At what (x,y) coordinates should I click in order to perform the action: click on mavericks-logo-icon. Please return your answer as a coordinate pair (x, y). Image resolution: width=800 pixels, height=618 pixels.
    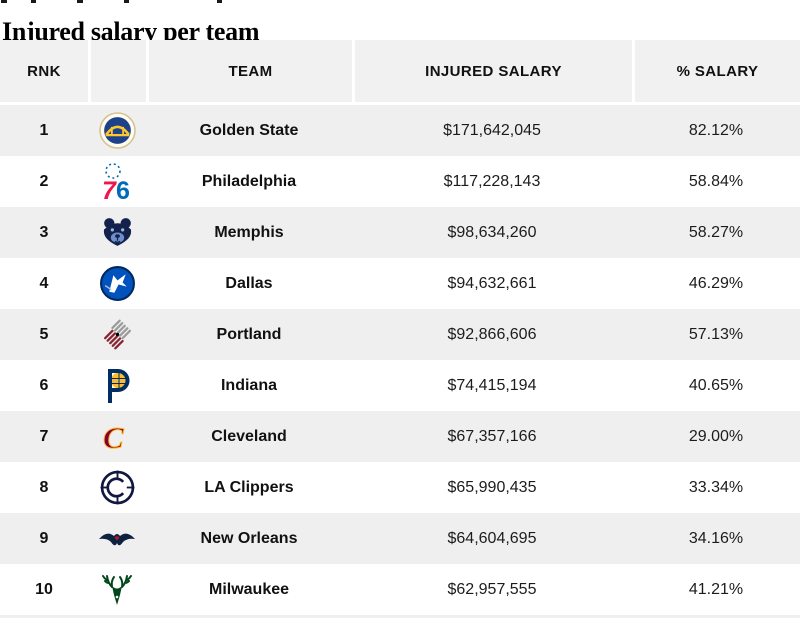
    Looking at the image, I should click on (117, 283).